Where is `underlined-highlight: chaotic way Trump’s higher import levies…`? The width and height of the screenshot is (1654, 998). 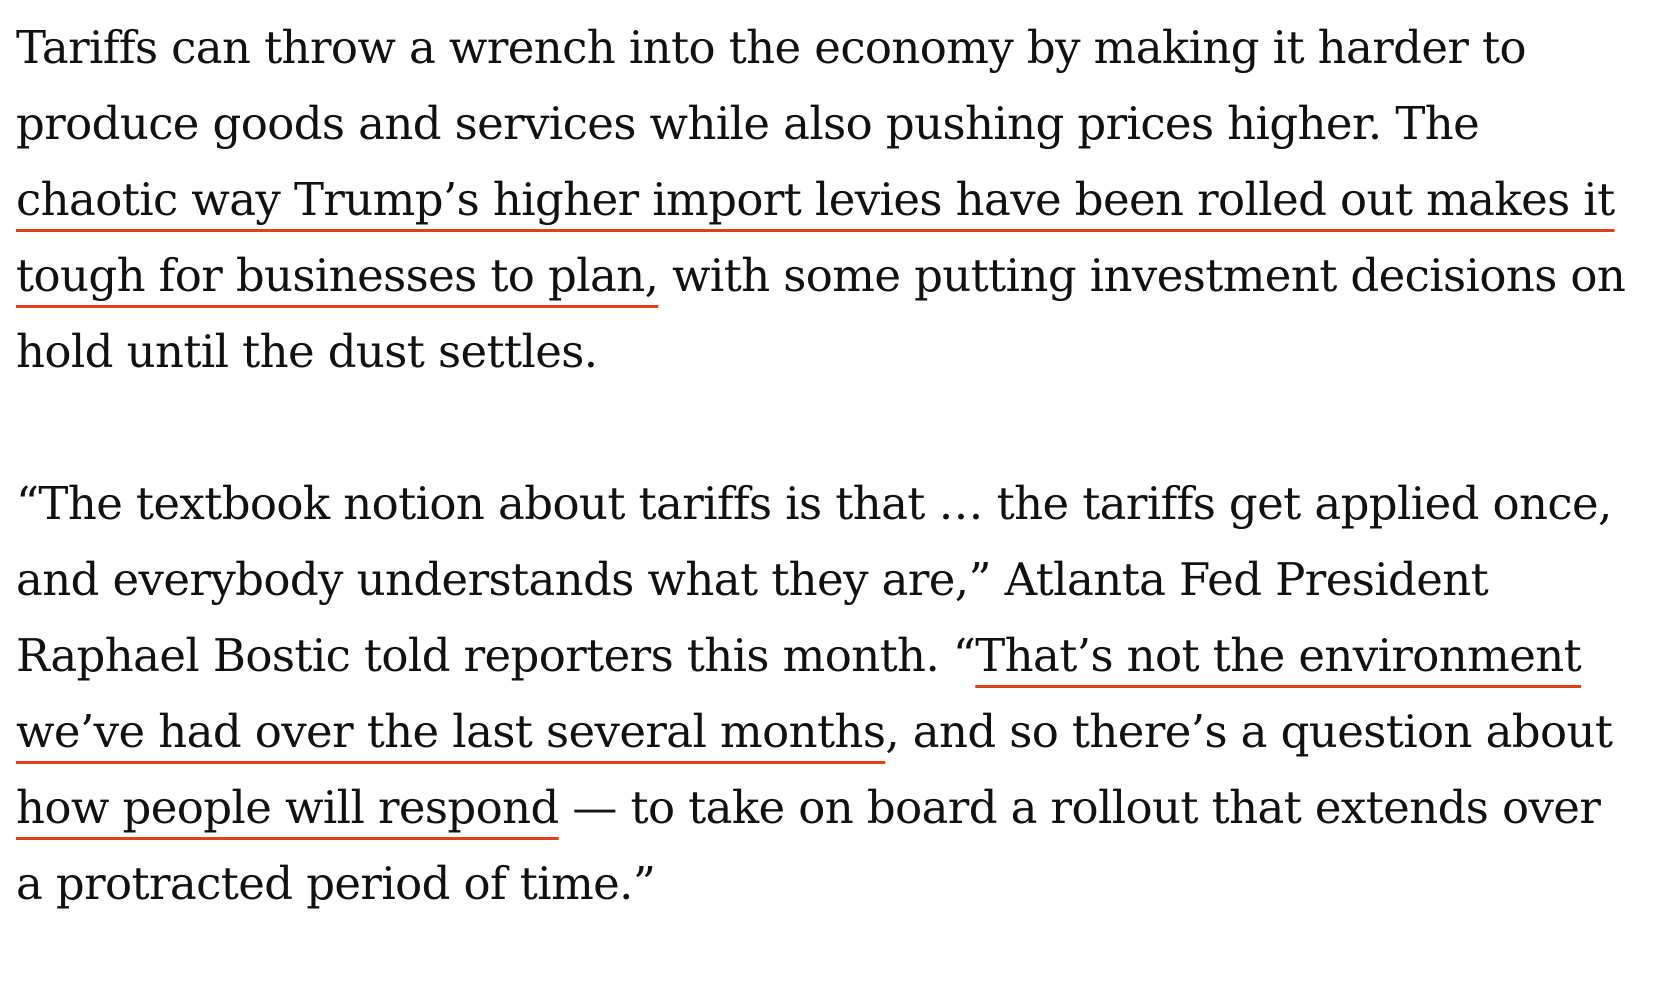
underlined-highlight: chaotic way Trump’s higher import levies… is located at coordinates (815, 237).